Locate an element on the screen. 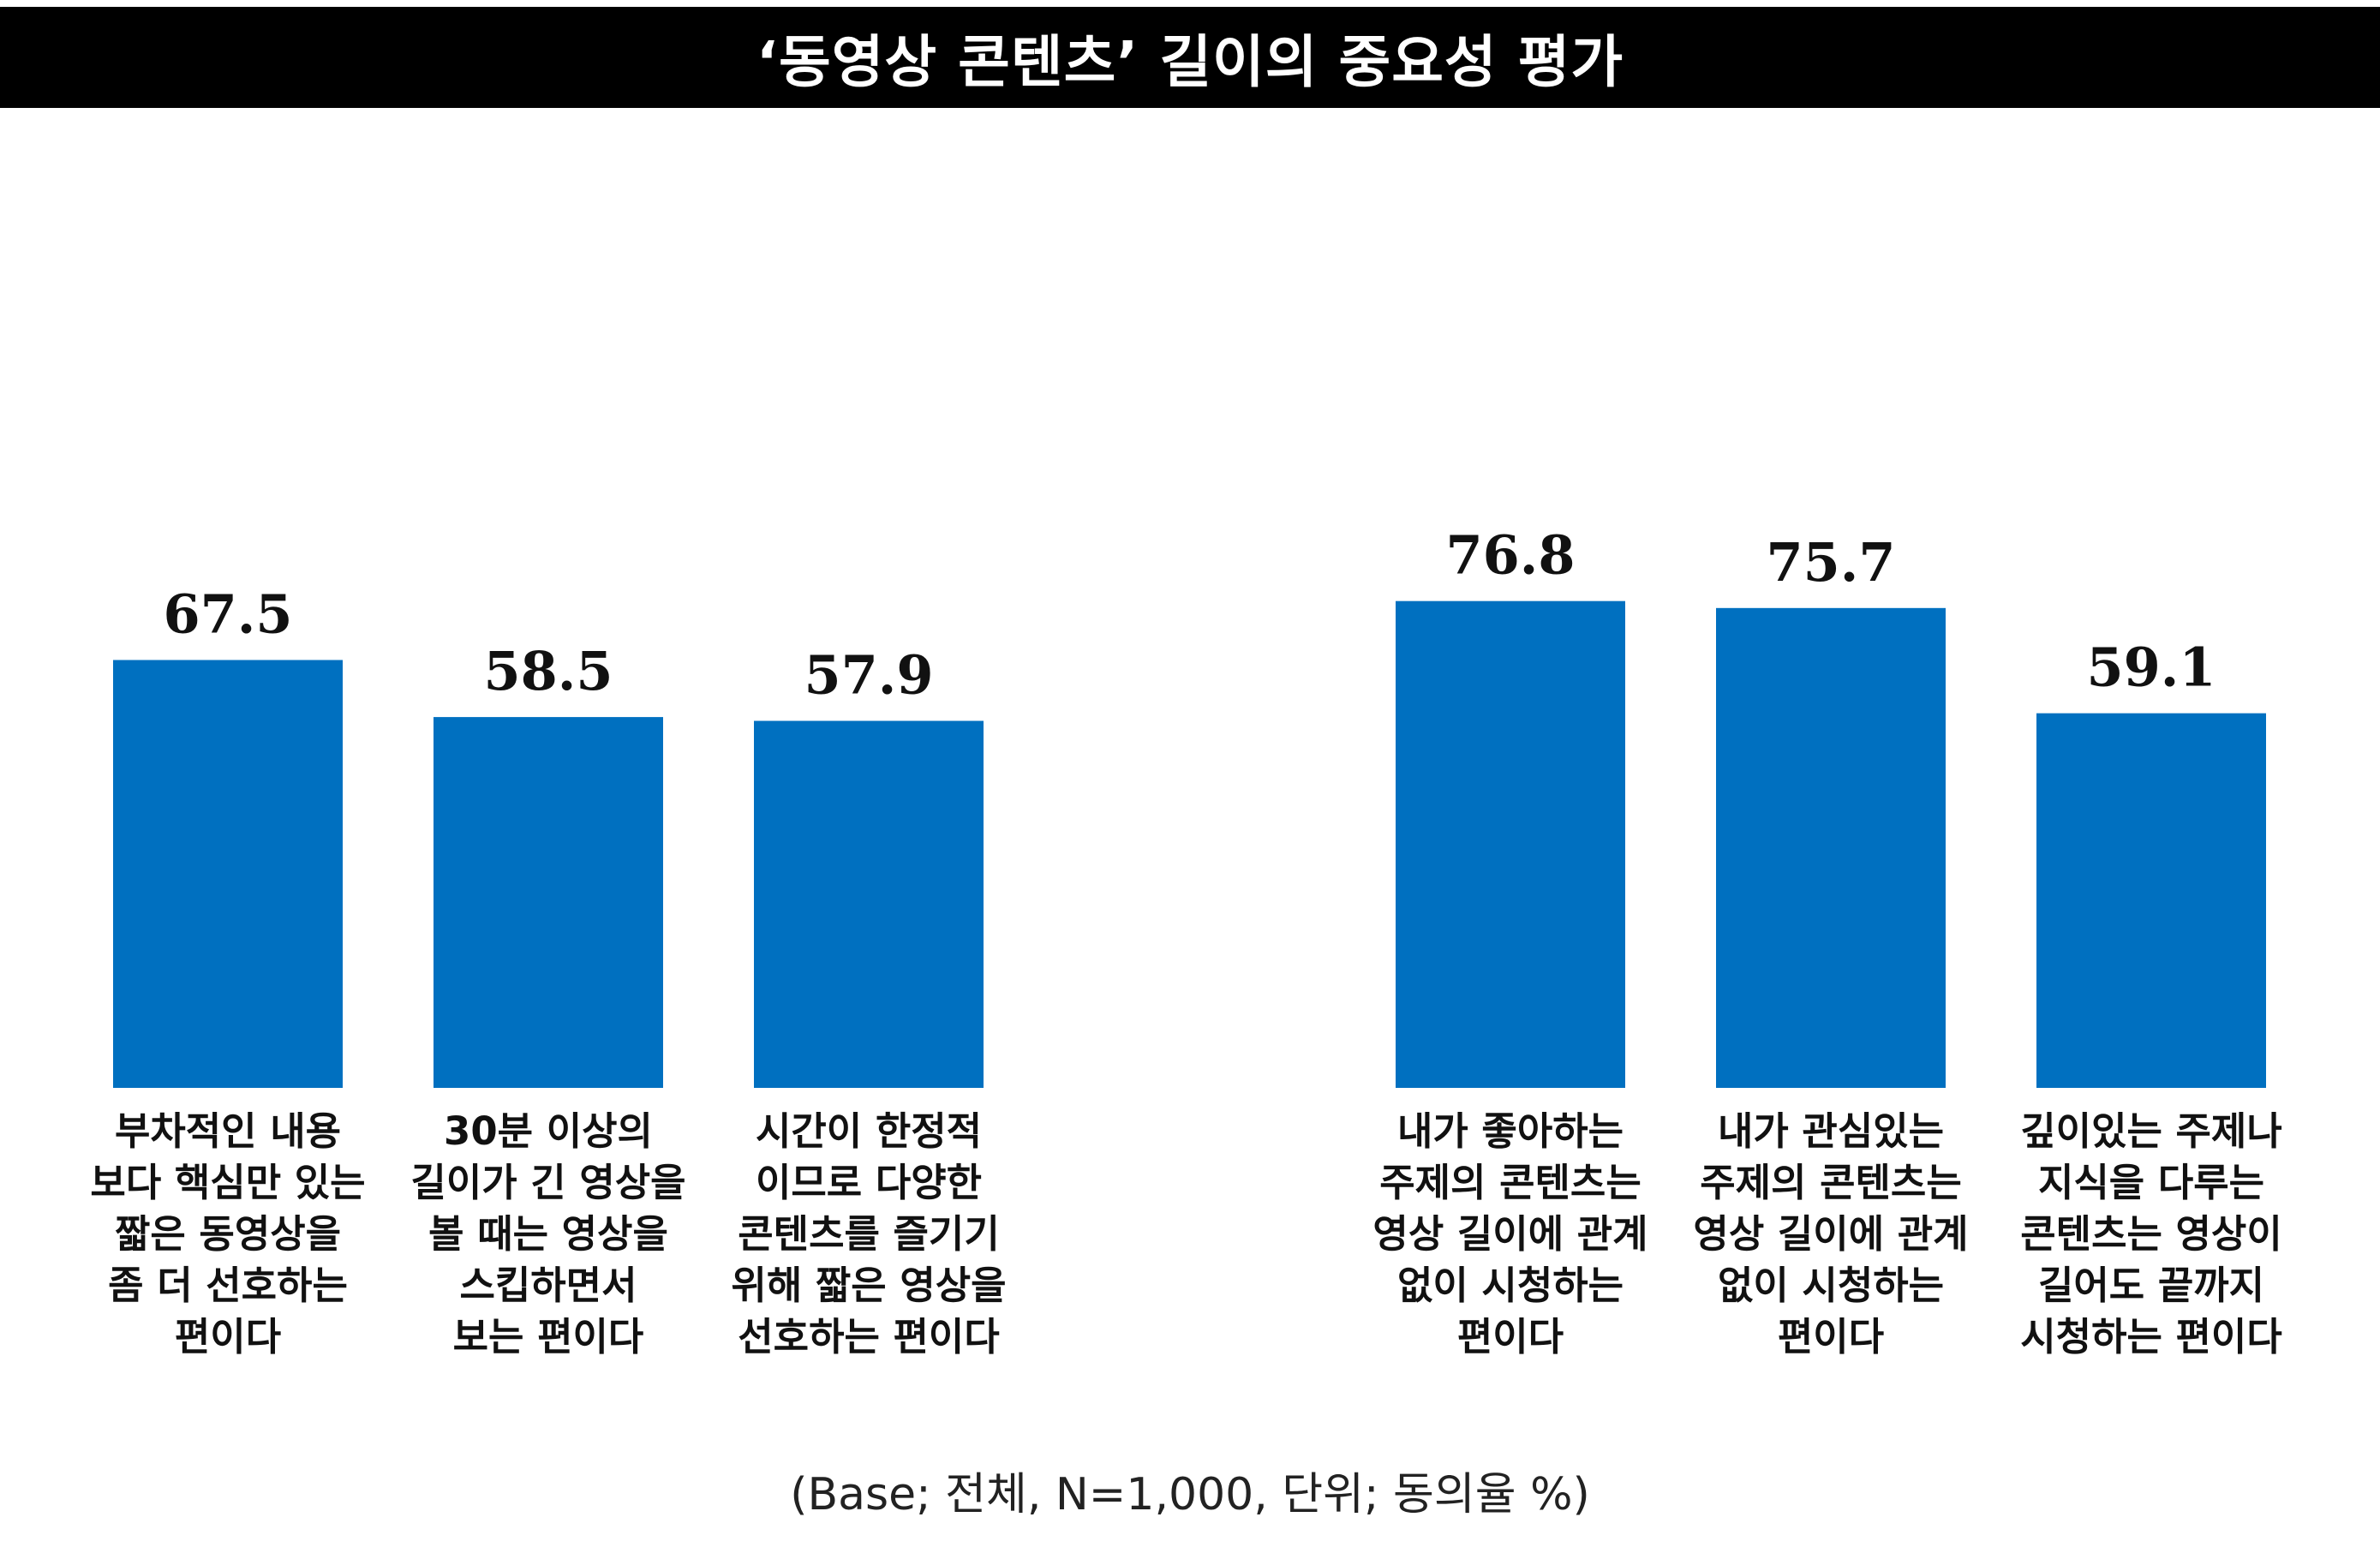  category-label-line: 길이가 긴 영상을 is located at coordinates (547, 1182).